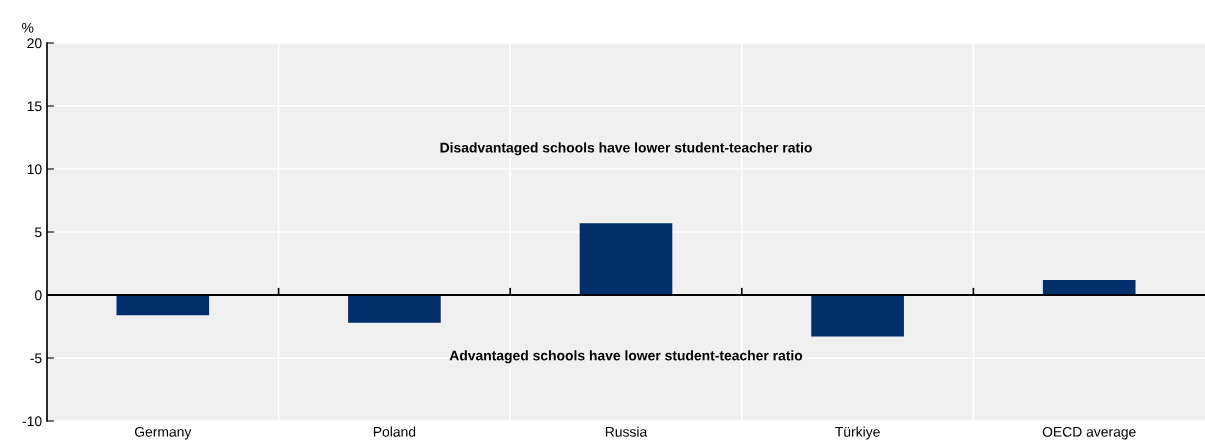  What do you see at coordinates (394, 431) in the screenshot?
I see `x-tick-label: Poland` at bounding box center [394, 431].